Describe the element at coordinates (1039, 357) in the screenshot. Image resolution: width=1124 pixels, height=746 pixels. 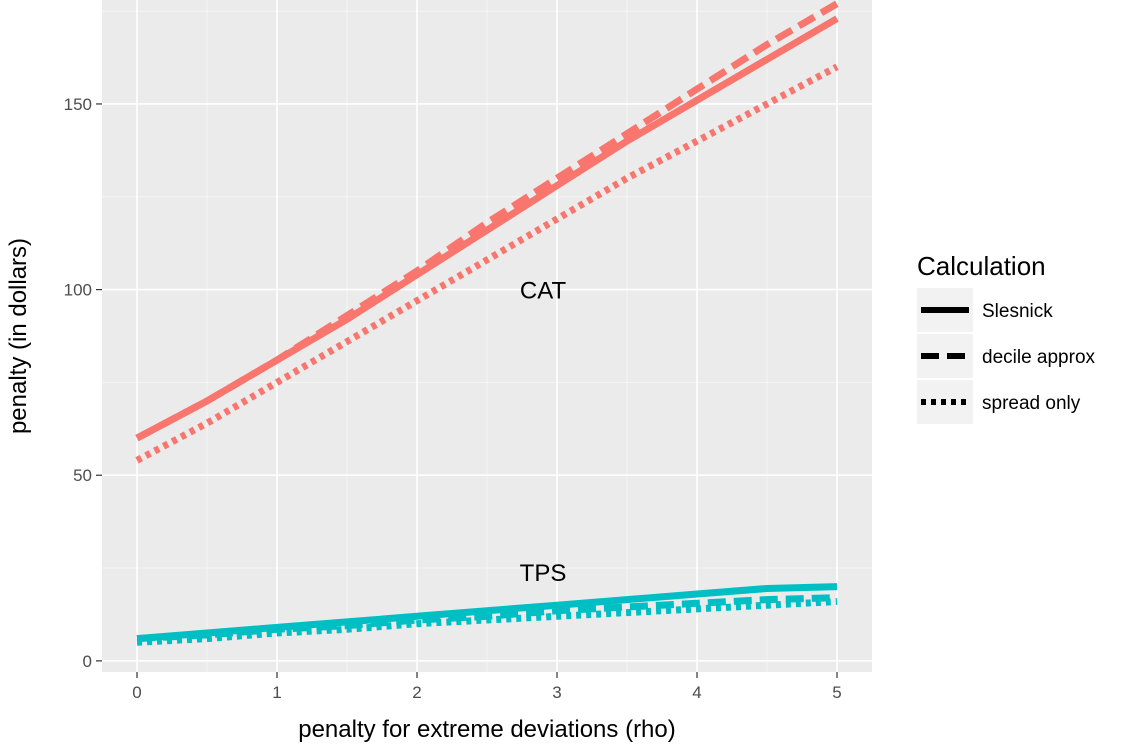
I see `legend-label: decile approx` at that location.